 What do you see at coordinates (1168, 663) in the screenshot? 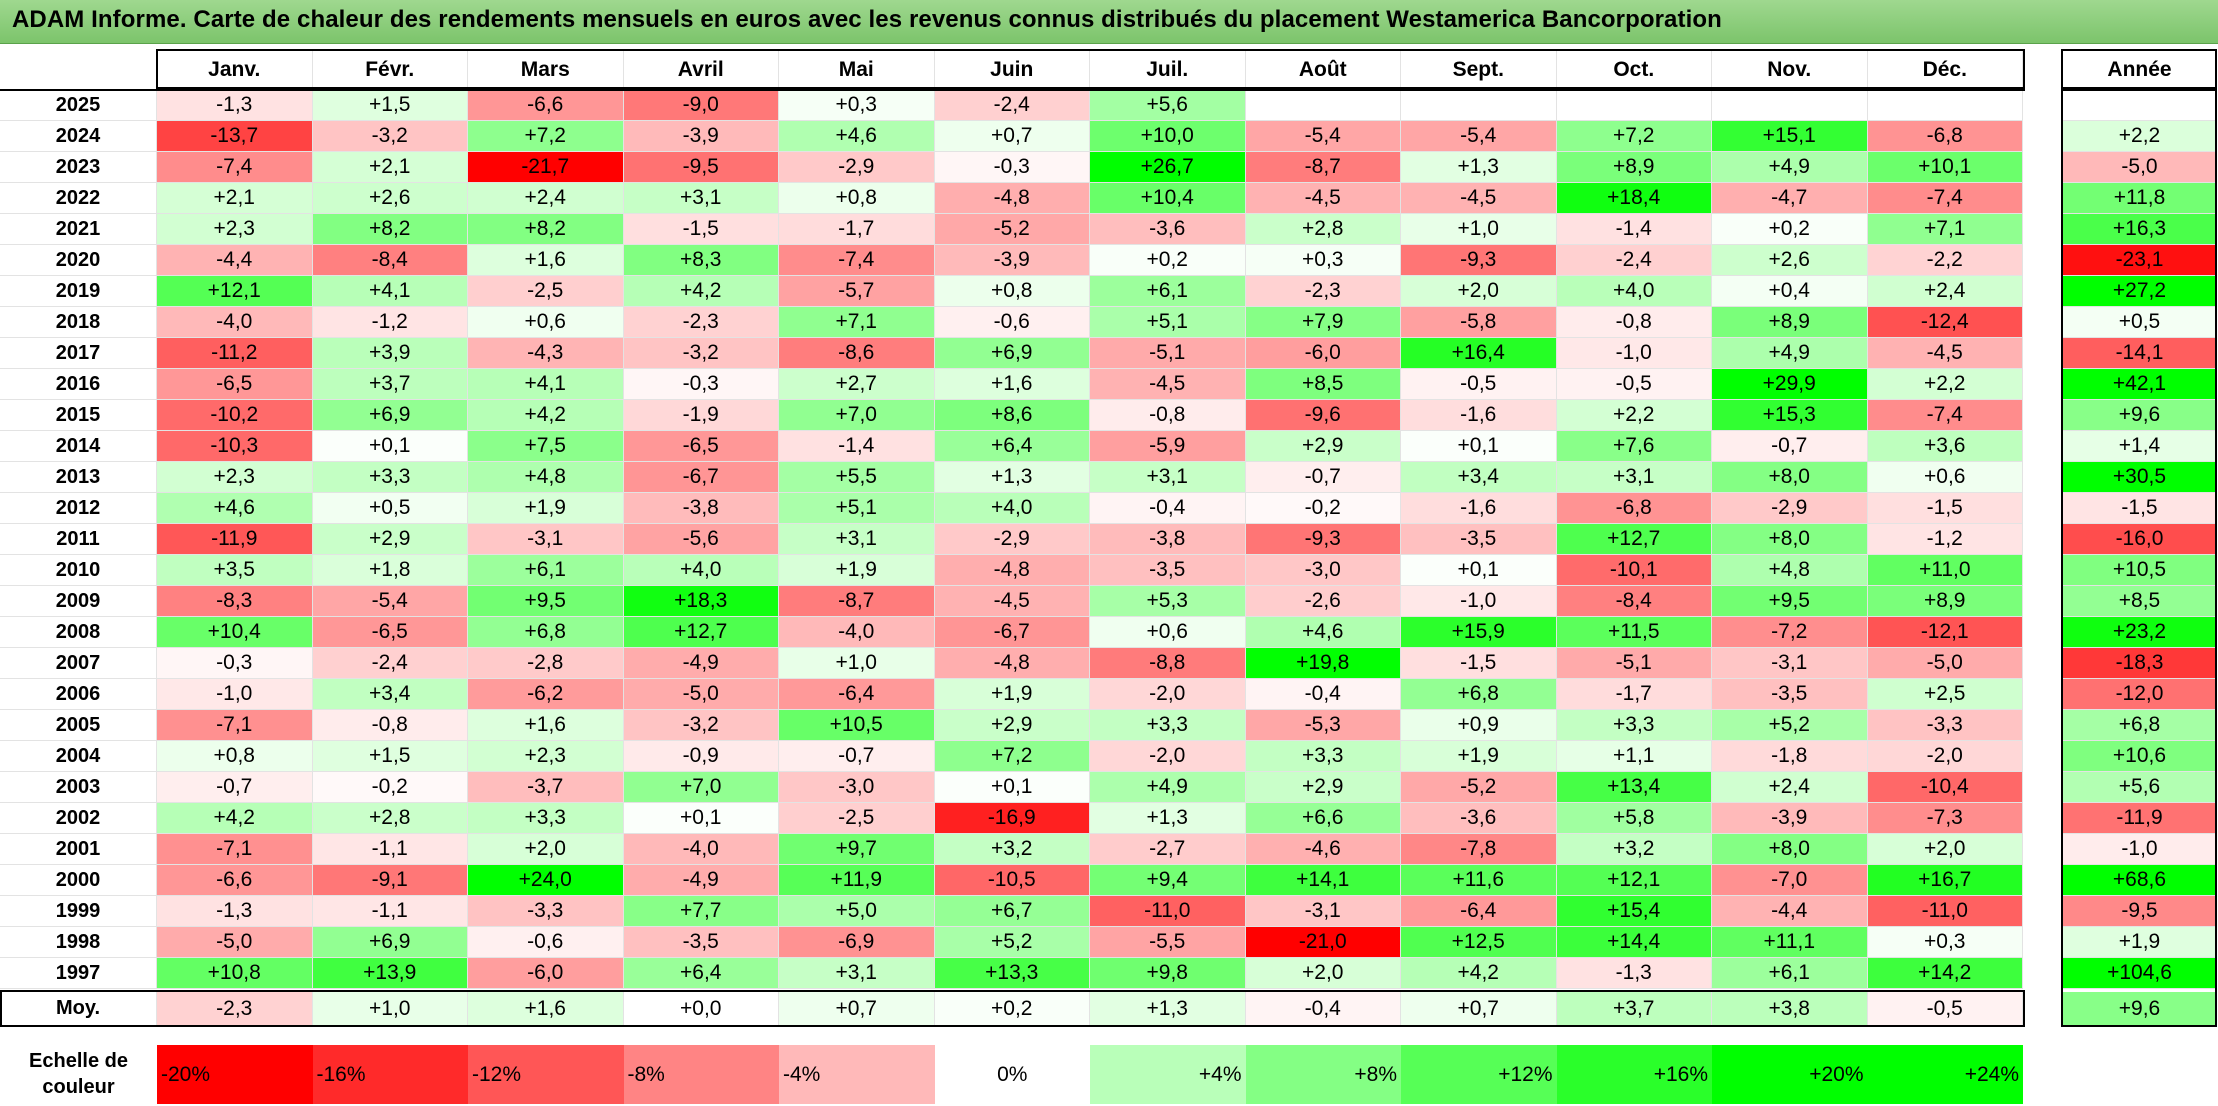
I see `heatmap-cell: -8,8` at bounding box center [1168, 663].